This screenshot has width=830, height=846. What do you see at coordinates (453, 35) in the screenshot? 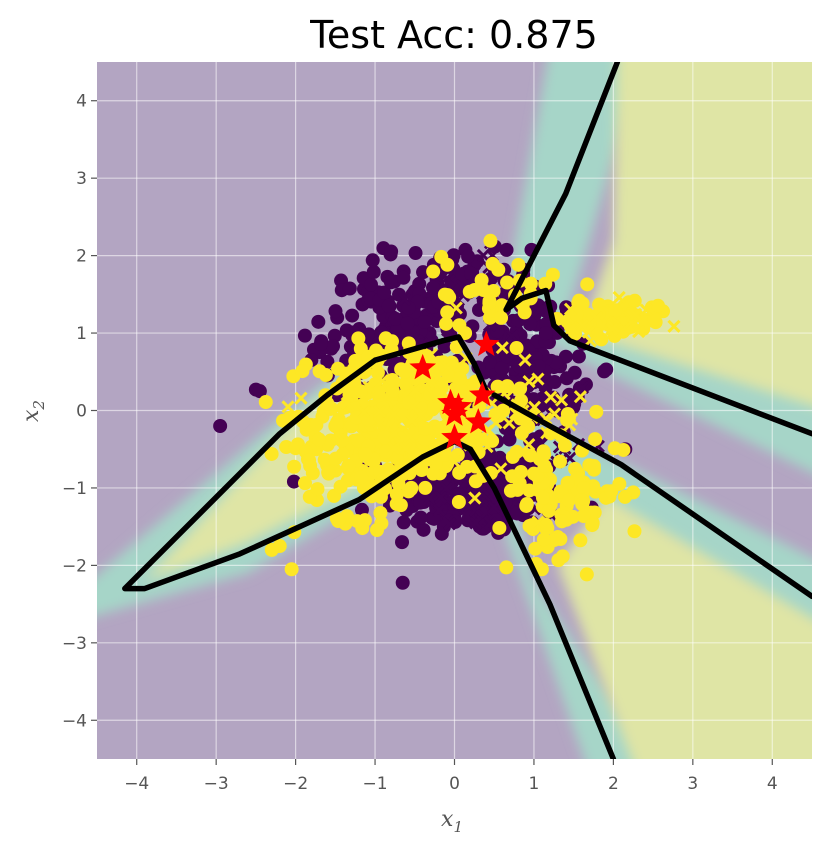
I see `chart-title: Test Acc: 0.875` at bounding box center [453, 35].